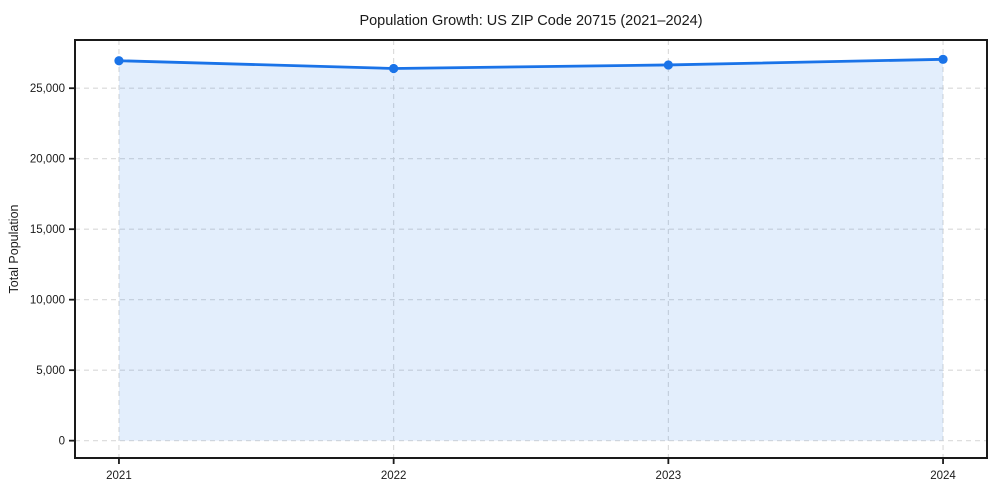  I want to click on x-tick-label: 2024, so click(943, 476).